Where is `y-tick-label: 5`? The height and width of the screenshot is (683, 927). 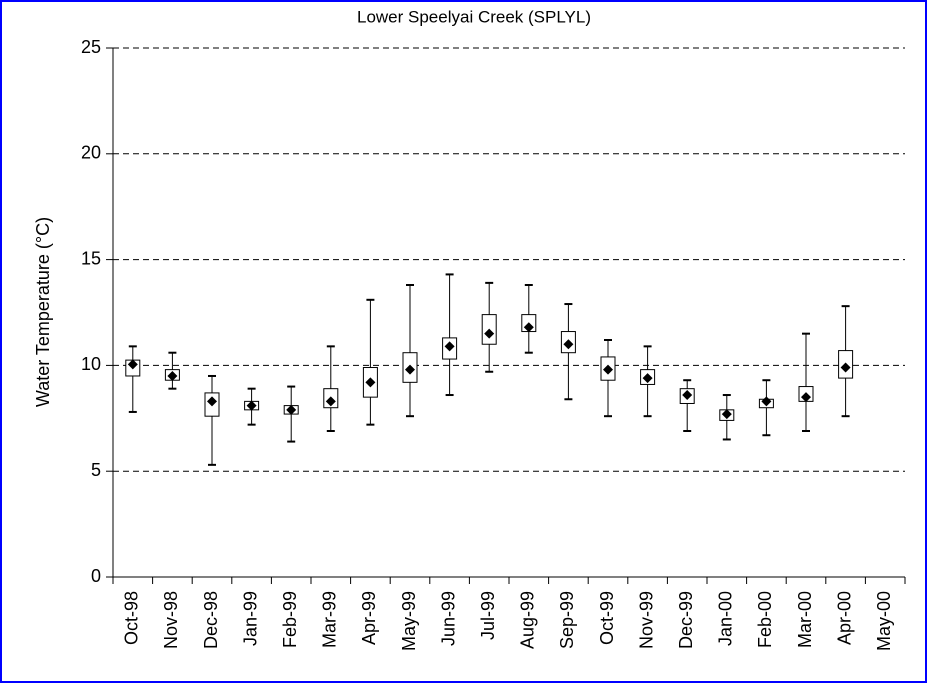 y-tick-label: 5 is located at coordinates (96, 470).